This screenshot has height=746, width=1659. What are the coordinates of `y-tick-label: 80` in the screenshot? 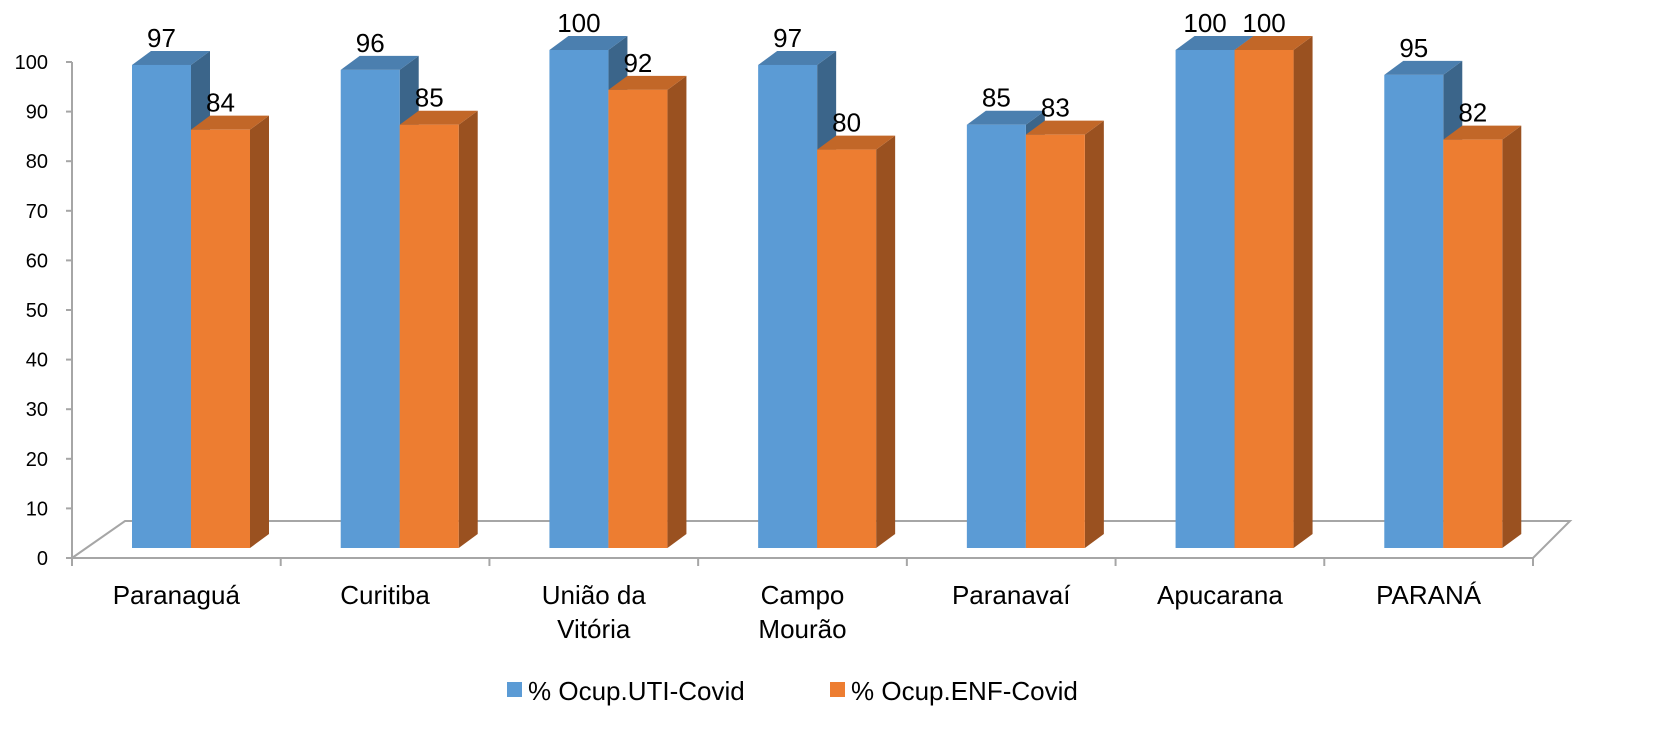 It's located at (37, 162).